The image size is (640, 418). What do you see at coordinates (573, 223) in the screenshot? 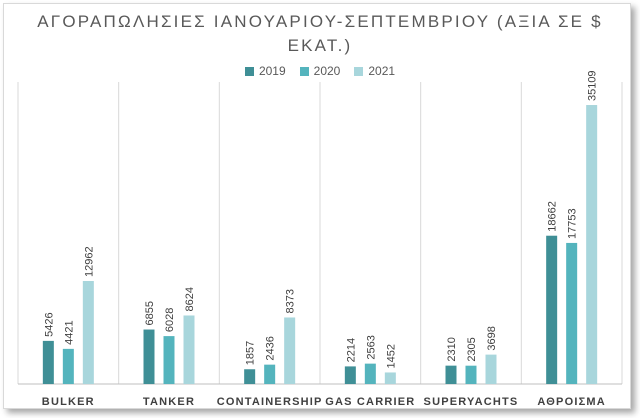
I see `data-label-2020-5: 17753` at bounding box center [573, 223].